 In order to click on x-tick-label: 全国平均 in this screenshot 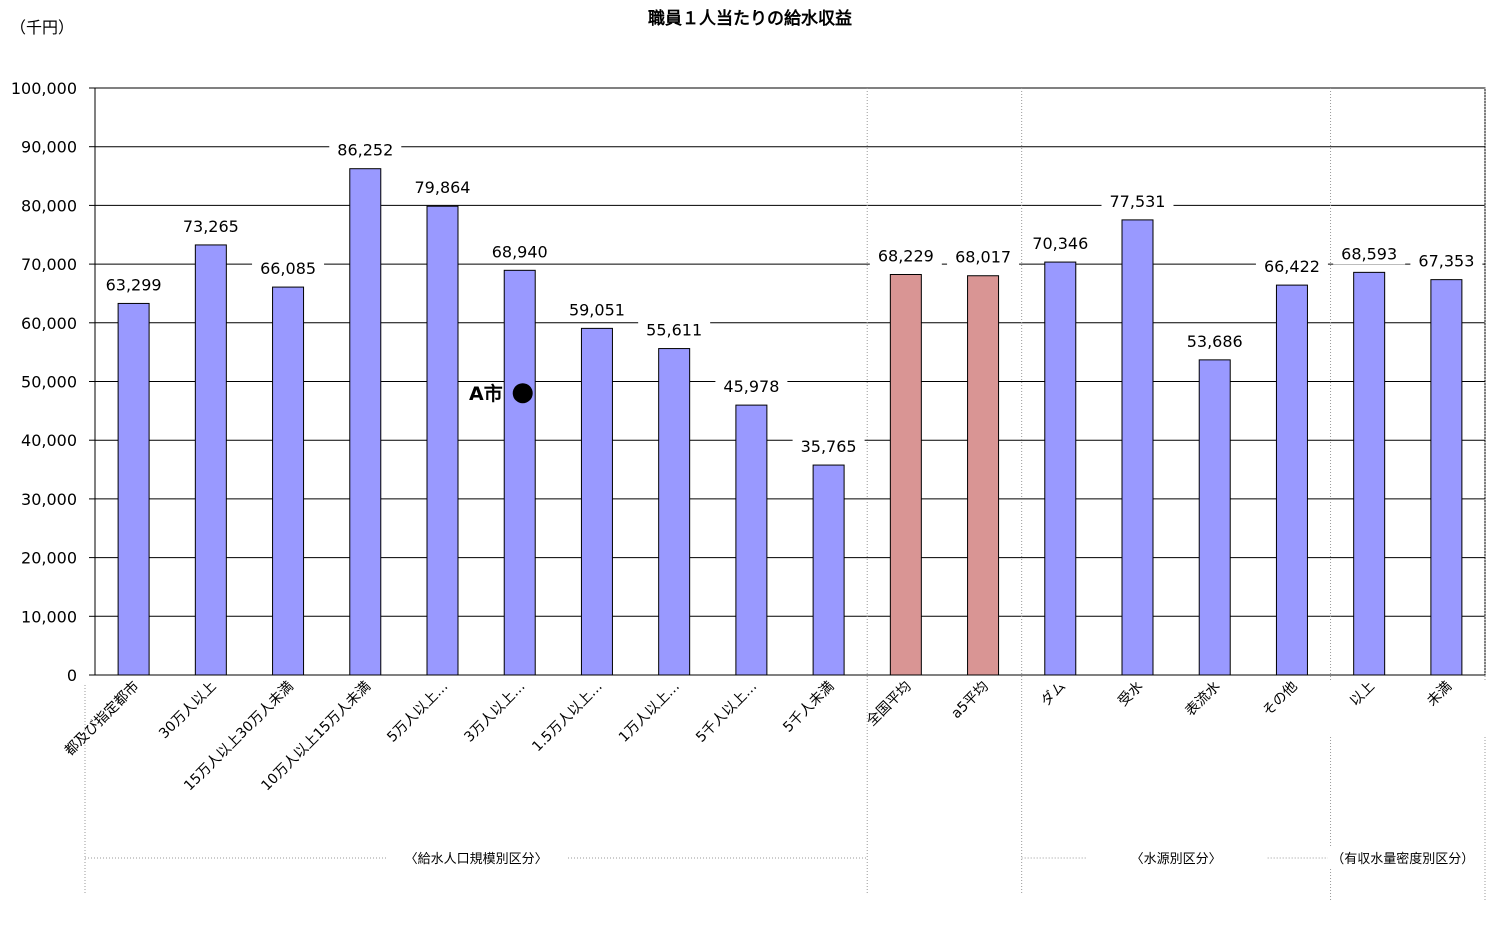, I will do `click(889, 704)`.